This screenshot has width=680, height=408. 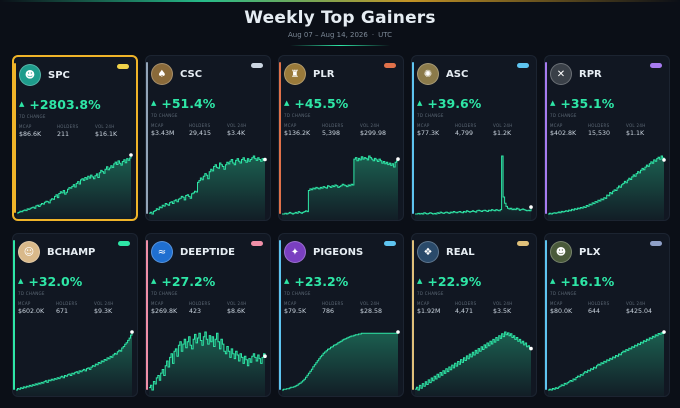 I want to click on stat-value: $1.1K, so click(x=635, y=133).